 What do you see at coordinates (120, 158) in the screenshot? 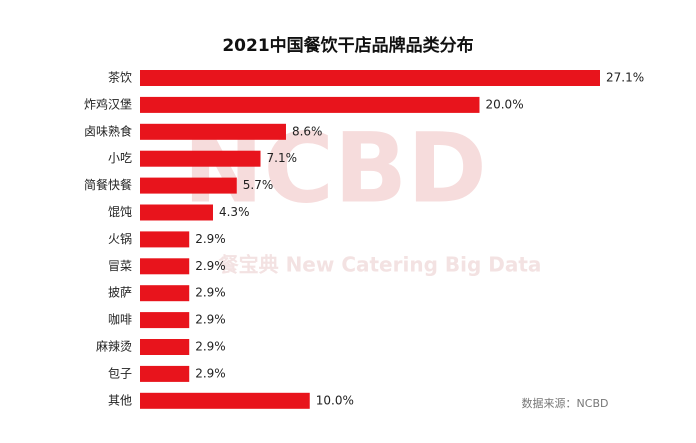
I see `category-label: 小吃` at bounding box center [120, 158].